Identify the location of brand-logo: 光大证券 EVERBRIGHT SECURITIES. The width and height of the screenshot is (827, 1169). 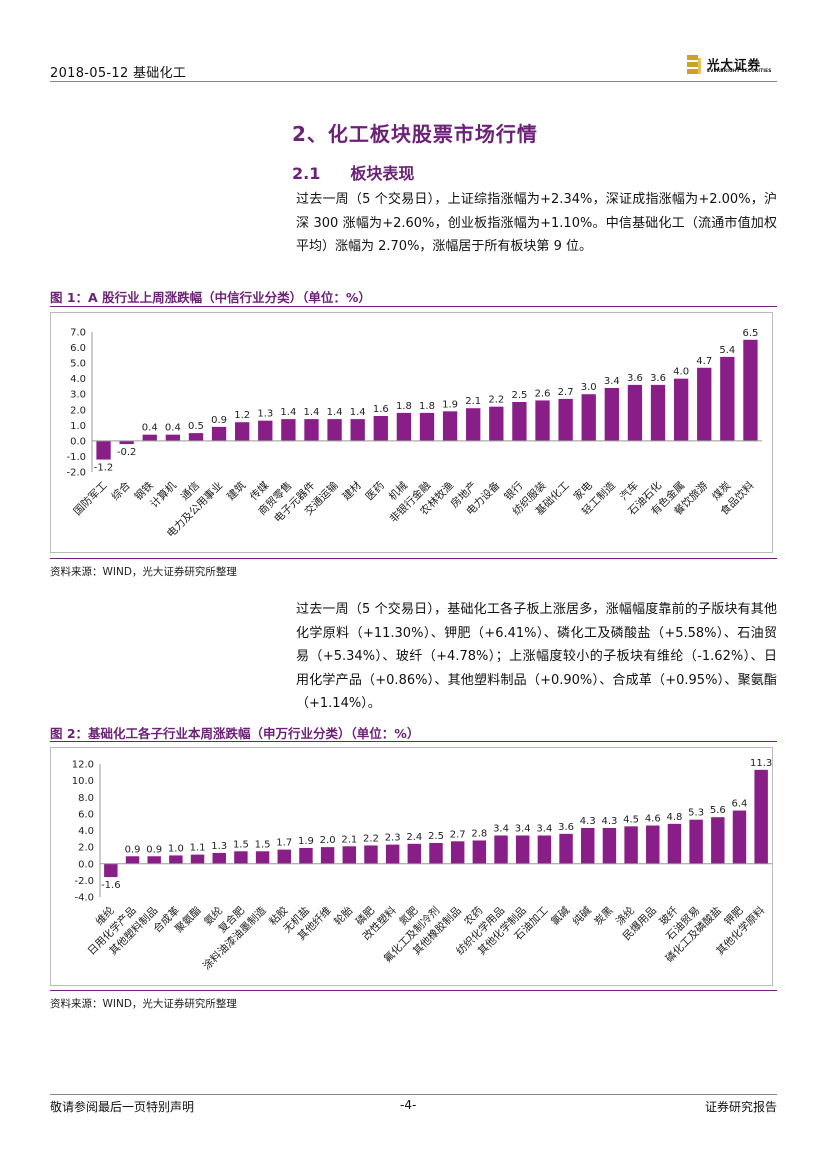
(731, 65).